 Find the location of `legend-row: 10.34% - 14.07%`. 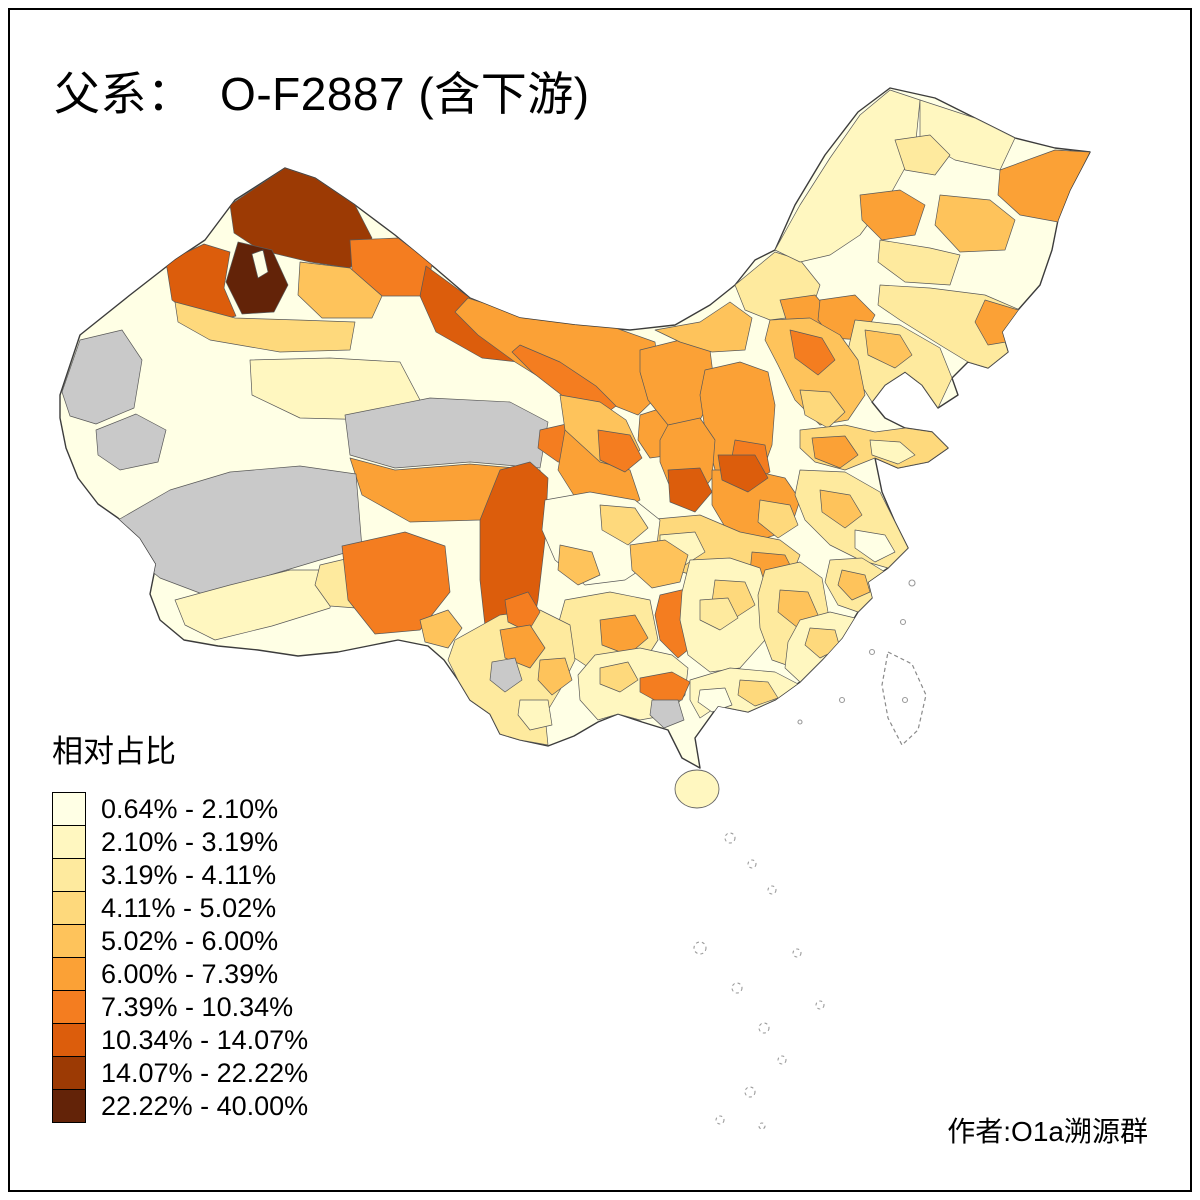

legend-row: 10.34% - 14.07% is located at coordinates (180, 1040).